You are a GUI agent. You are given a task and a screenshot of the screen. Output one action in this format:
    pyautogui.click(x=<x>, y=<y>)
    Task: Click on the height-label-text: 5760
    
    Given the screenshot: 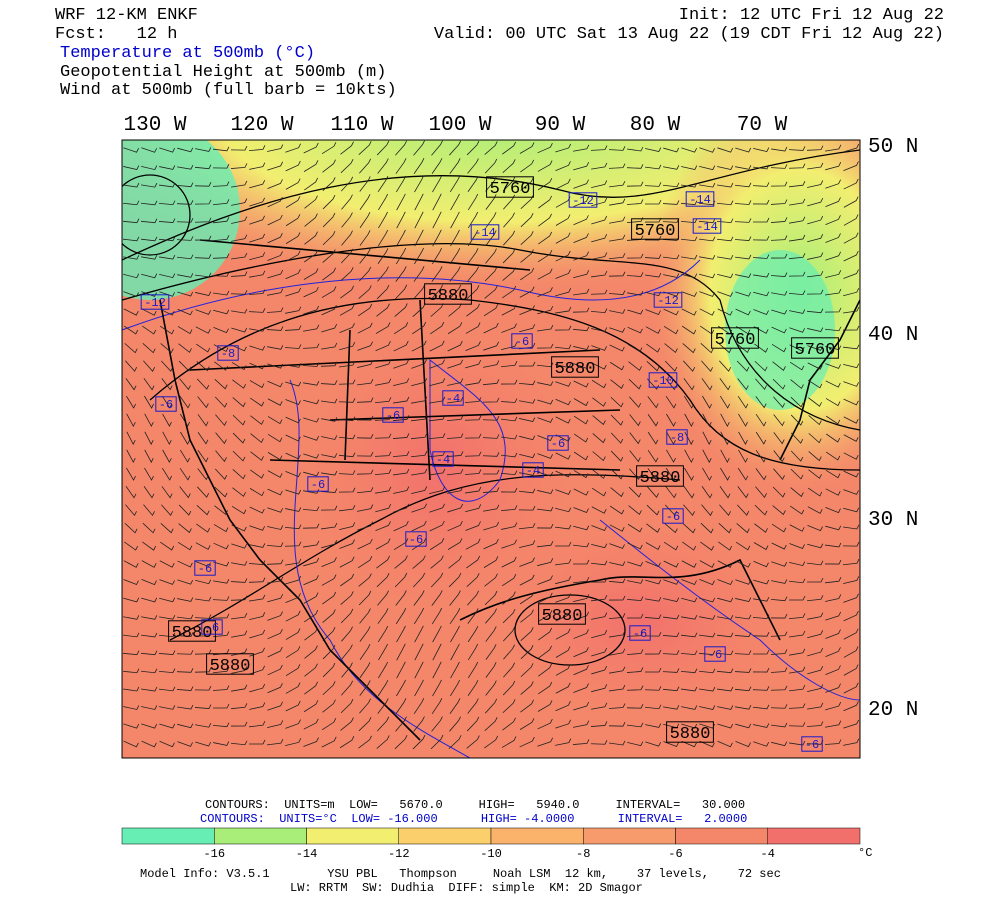 What is the action you would take?
    pyautogui.click(x=815, y=350)
    